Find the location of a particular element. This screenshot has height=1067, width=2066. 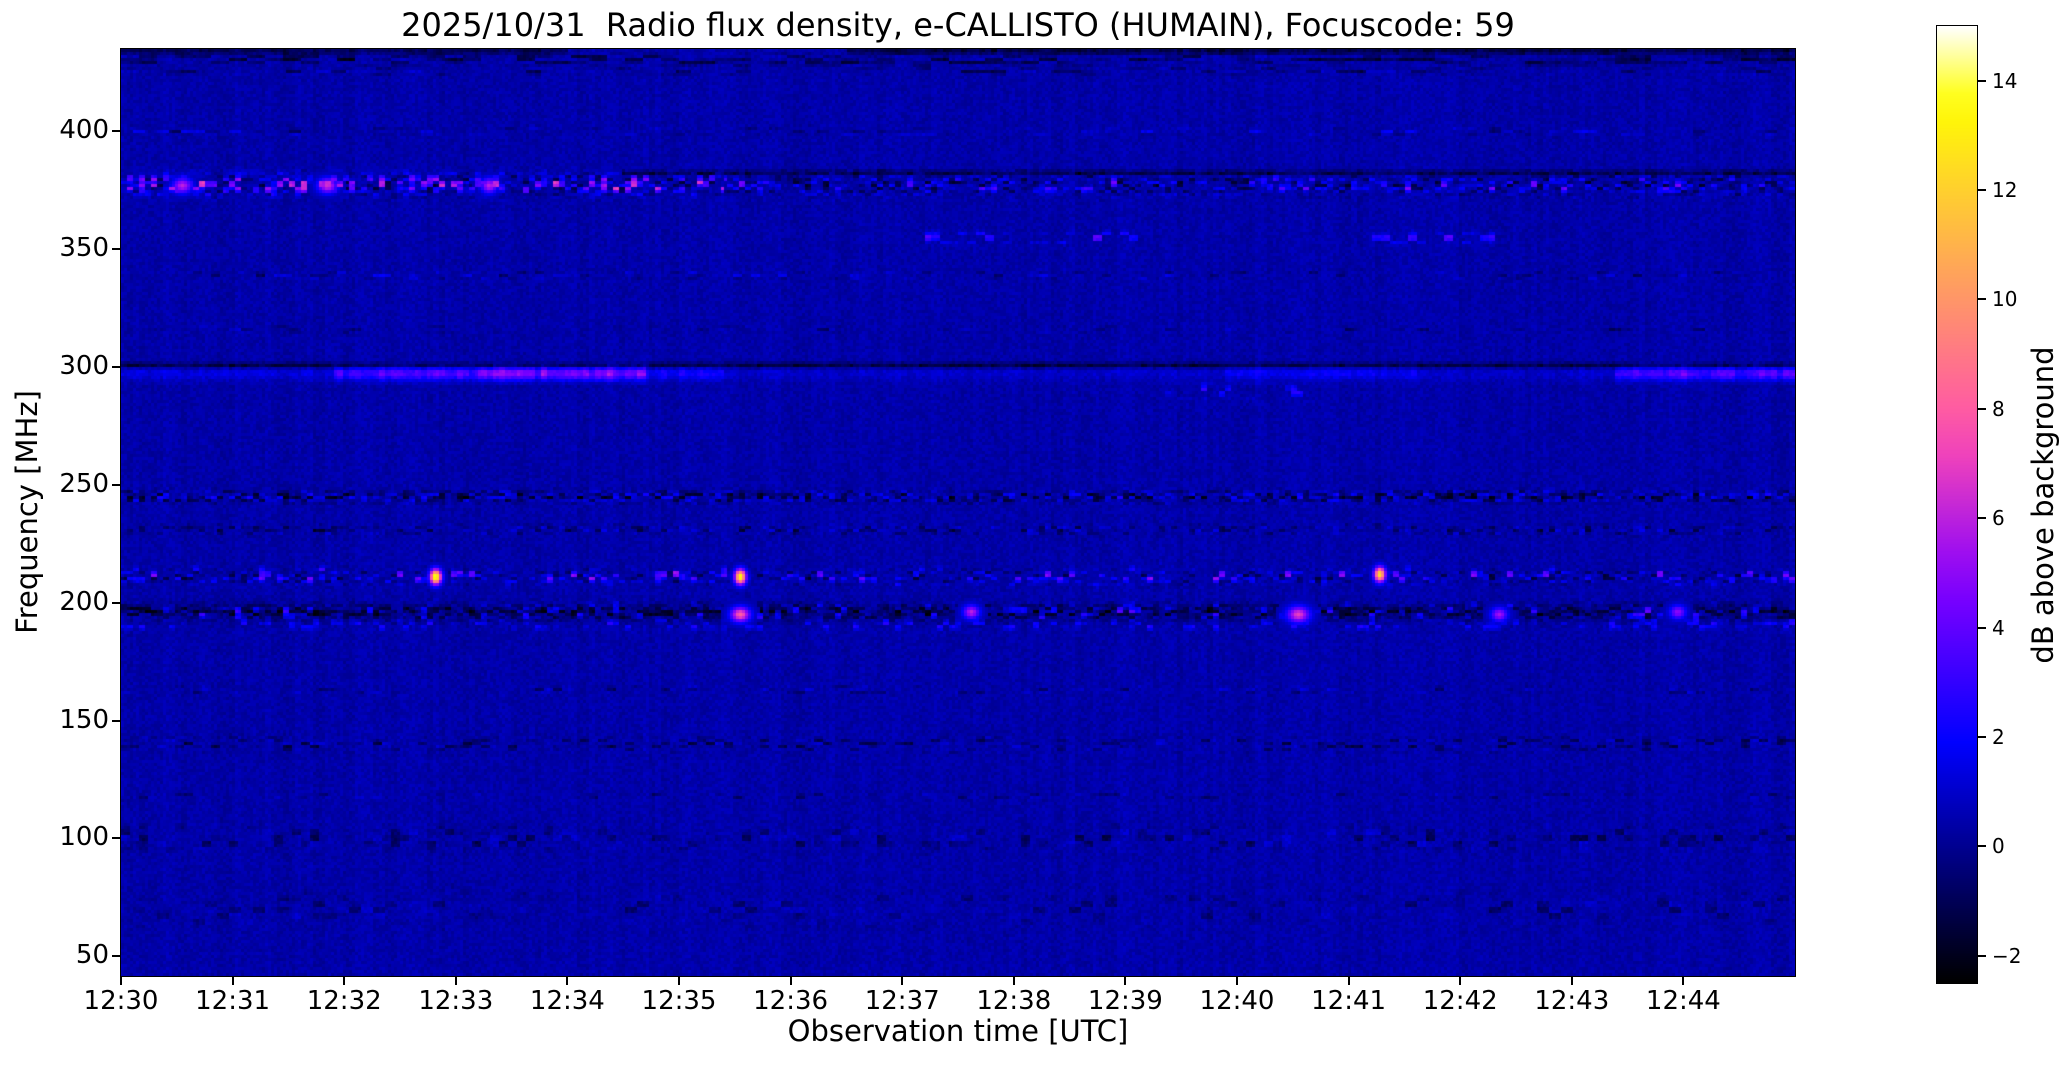

colorbar-tick-label: 0 is located at coordinates (1998, 846).